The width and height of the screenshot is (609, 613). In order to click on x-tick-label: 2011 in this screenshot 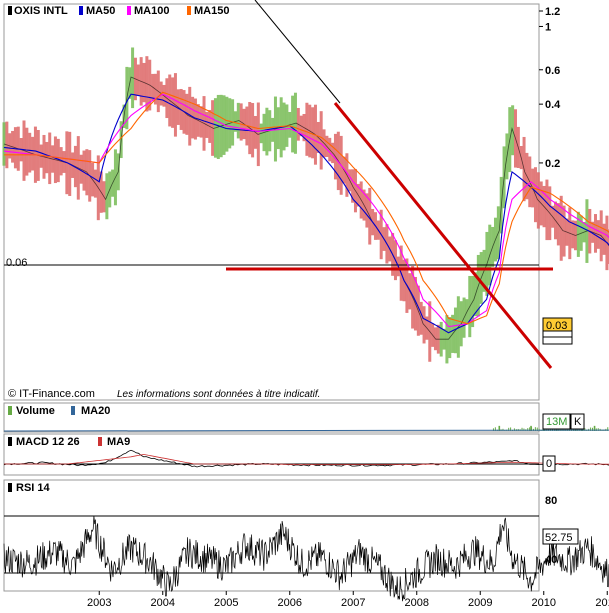, I will do `click(602, 603)`.